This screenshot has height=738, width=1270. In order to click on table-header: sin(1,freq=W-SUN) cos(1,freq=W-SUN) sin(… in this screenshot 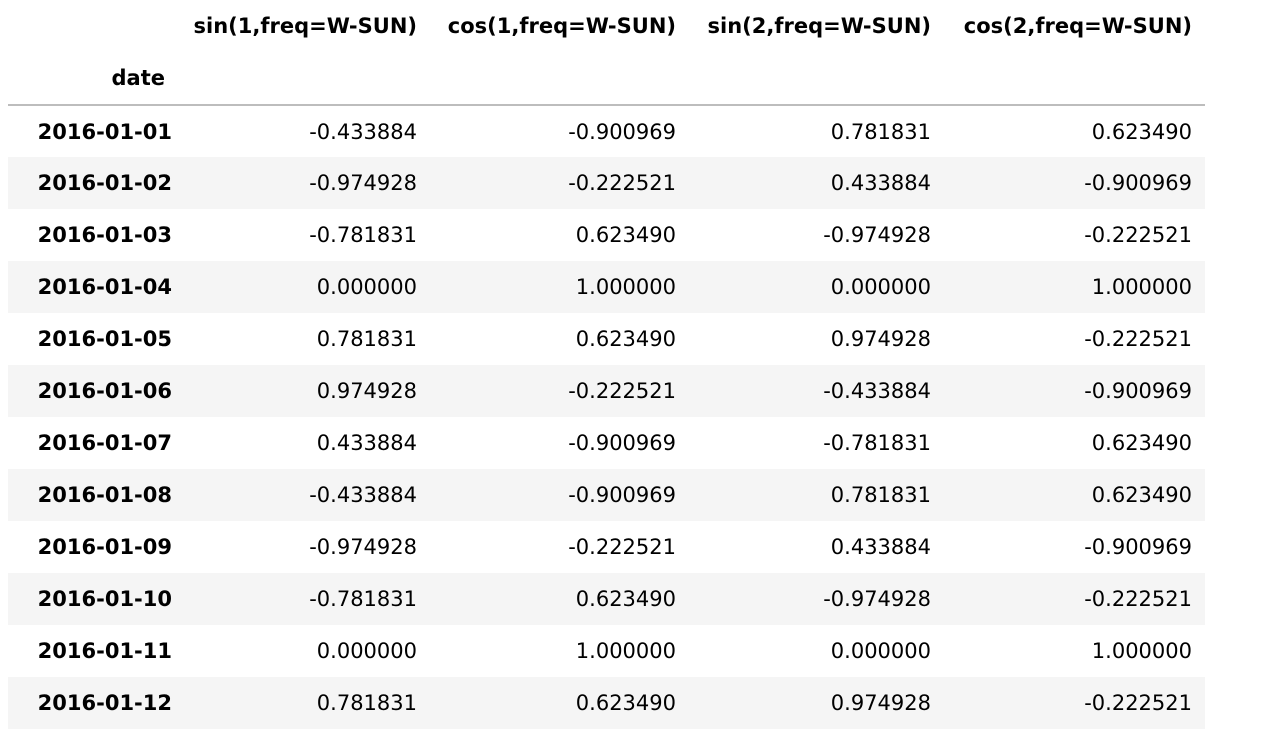, I will do `click(606, 53)`.